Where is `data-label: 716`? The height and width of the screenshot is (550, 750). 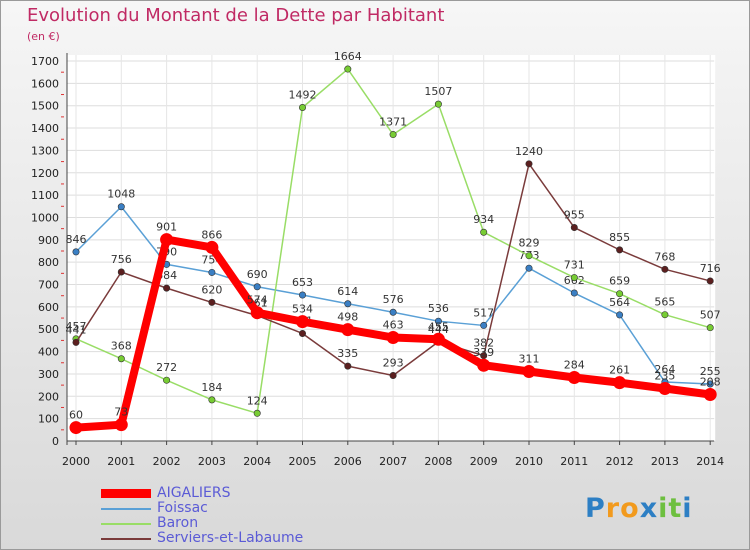 data-label: 716 is located at coordinates (710, 268).